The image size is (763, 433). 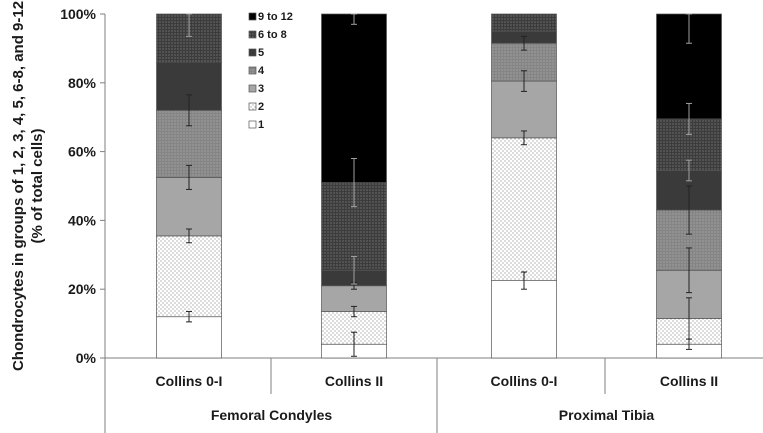 I want to click on y-tick-label: 20%, so click(x=82, y=289).